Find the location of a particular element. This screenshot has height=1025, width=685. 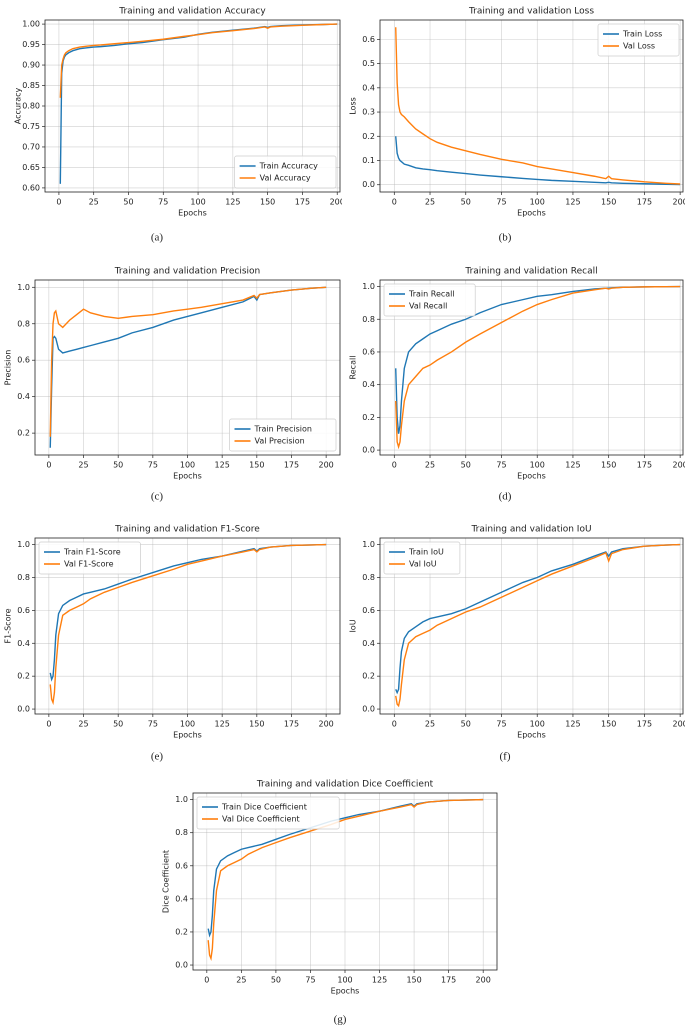

legend-label: Train Recall is located at coordinates (431, 294).